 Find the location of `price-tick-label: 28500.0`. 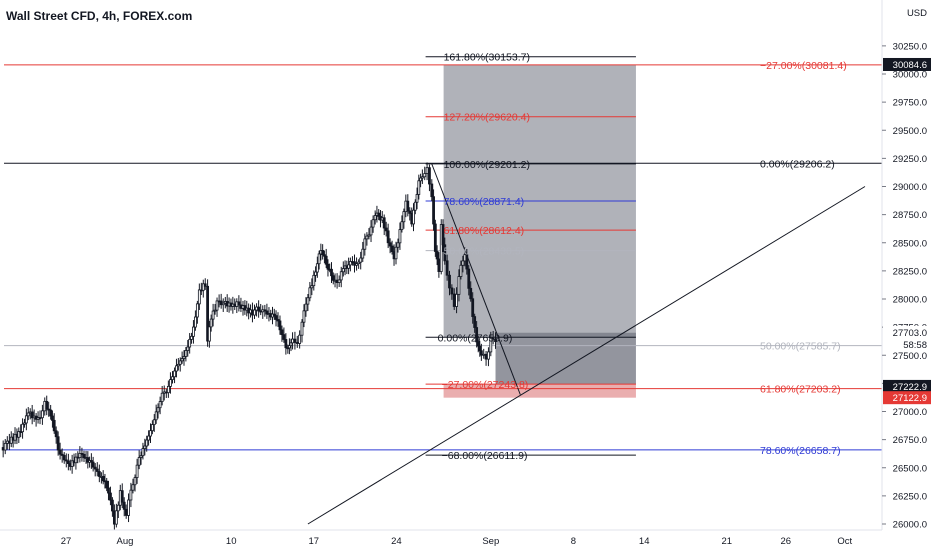

price-tick-label: 28500.0 is located at coordinates (910, 243).